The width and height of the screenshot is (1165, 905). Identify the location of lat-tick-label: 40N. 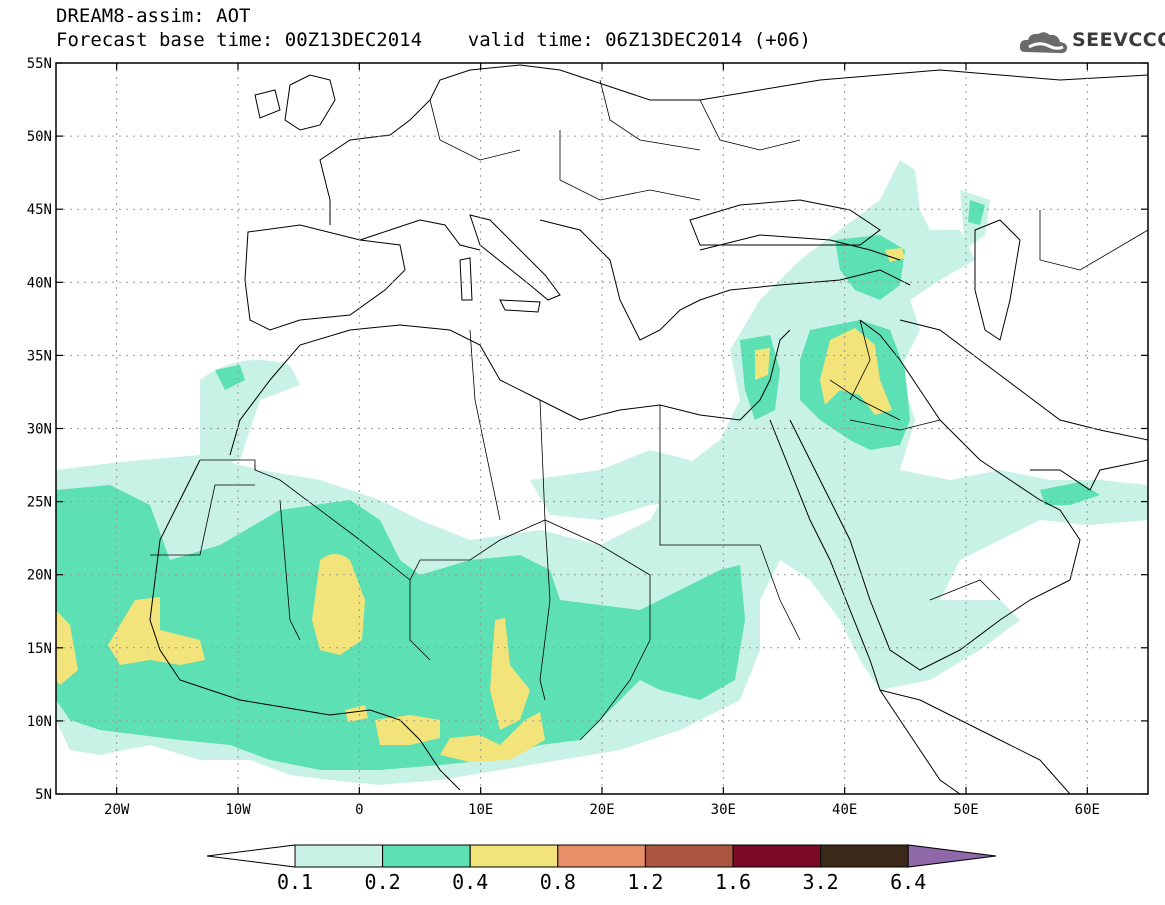
(39, 283).